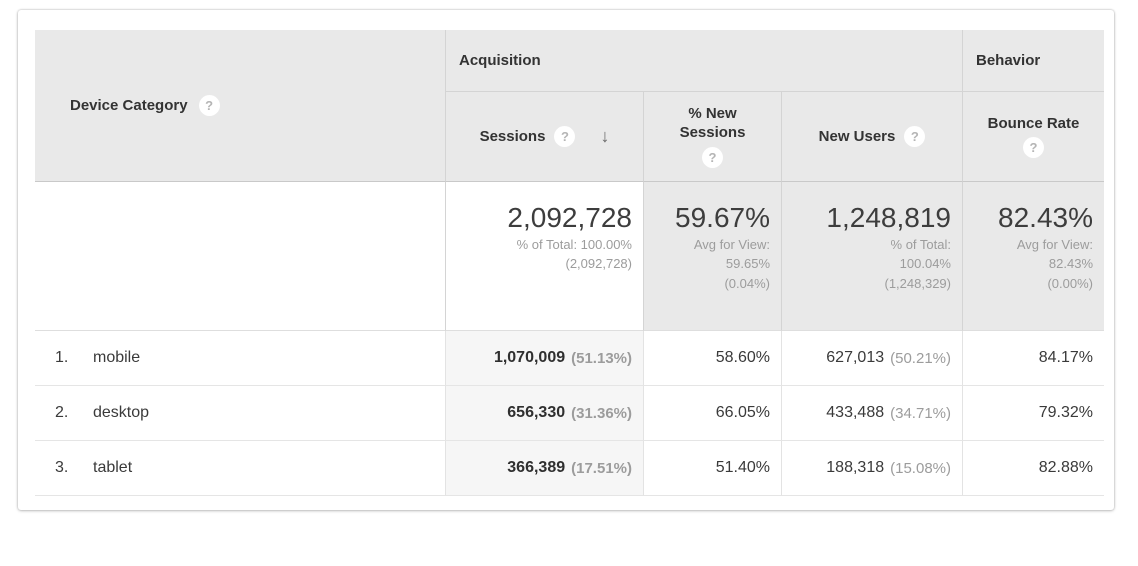 Image resolution: width=1138 pixels, height=566 pixels. What do you see at coordinates (1065, 467) in the screenshot?
I see `bounce-rate-value: 82.88%` at bounding box center [1065, 467].